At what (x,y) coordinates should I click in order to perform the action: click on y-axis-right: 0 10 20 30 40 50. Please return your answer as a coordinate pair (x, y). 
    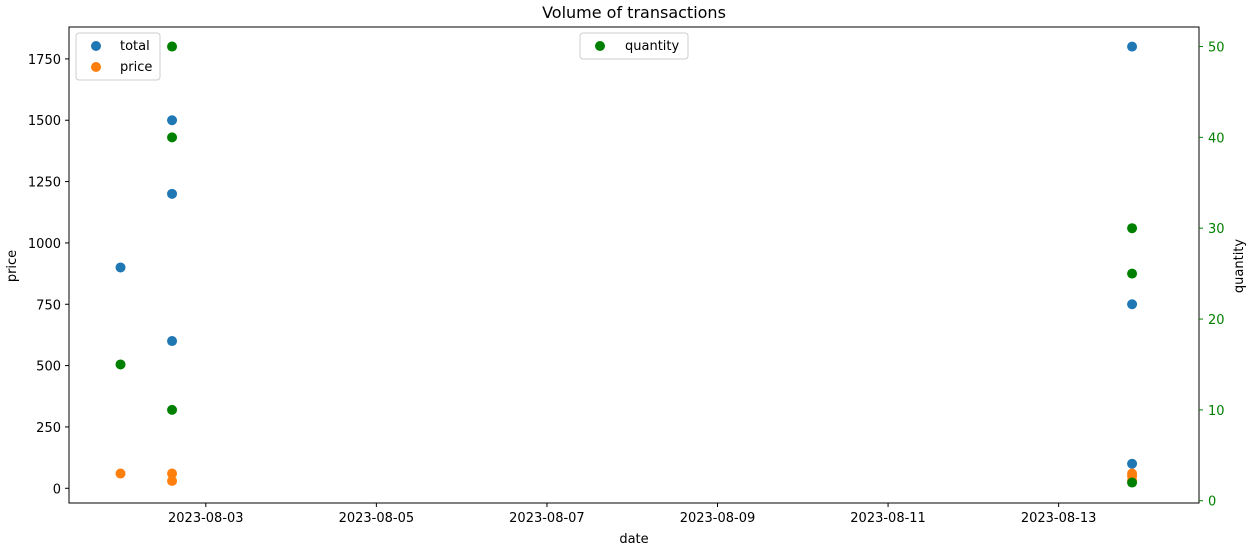
    Looking at the image, I should click on (1212, 275).